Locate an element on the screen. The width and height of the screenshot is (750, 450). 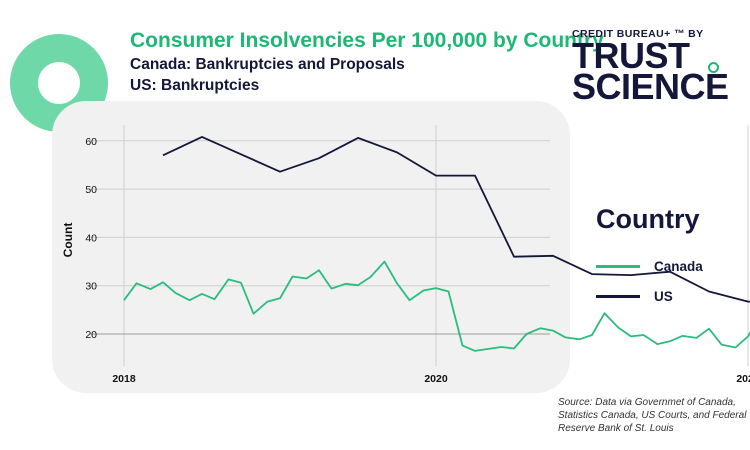
x-tick-label: 2020 is located at coordinates (436, 379).